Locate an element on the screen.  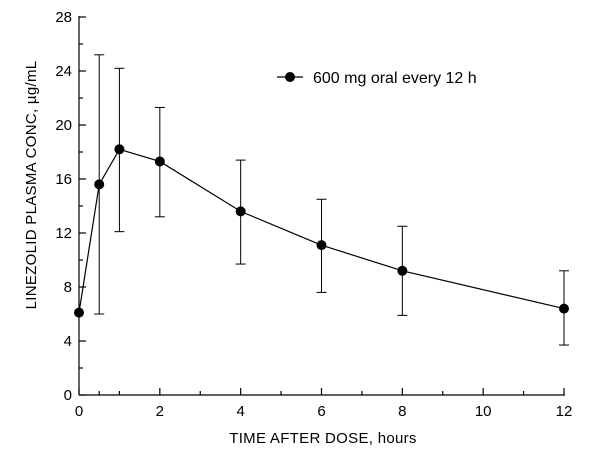
legend: 600 mg oral every 12 h is located at coordinates (377, 78).